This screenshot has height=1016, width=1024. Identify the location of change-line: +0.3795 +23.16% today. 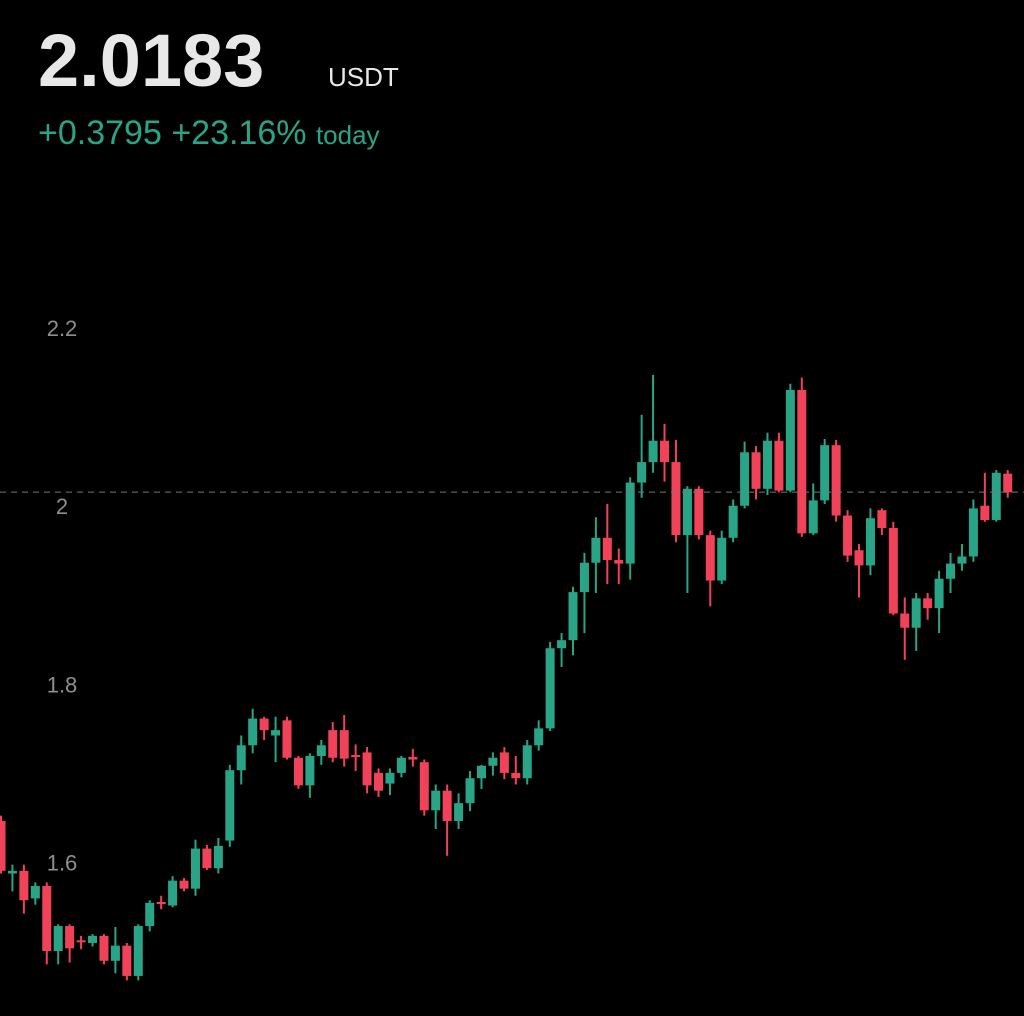
(209, 133).